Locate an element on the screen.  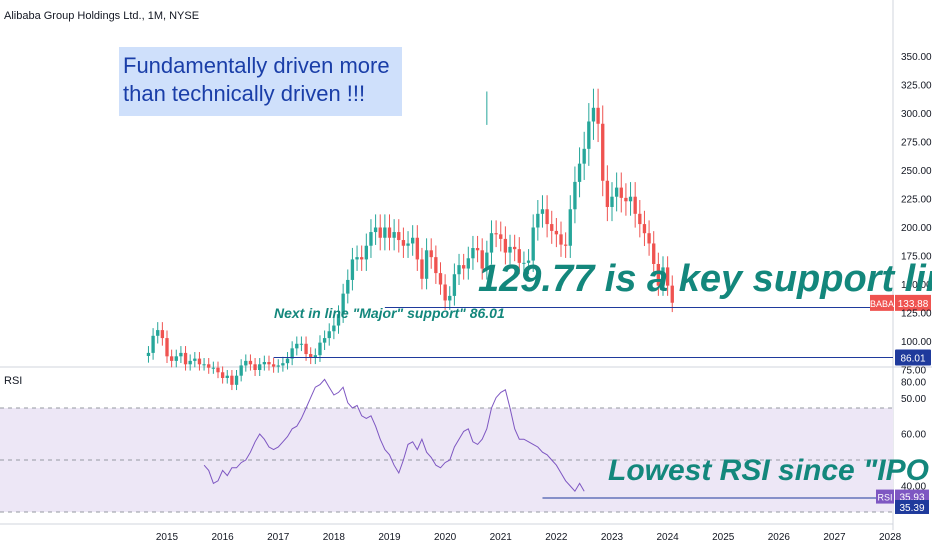
rsi-tick-label: 40.00 is located at coordinates (913, 487).